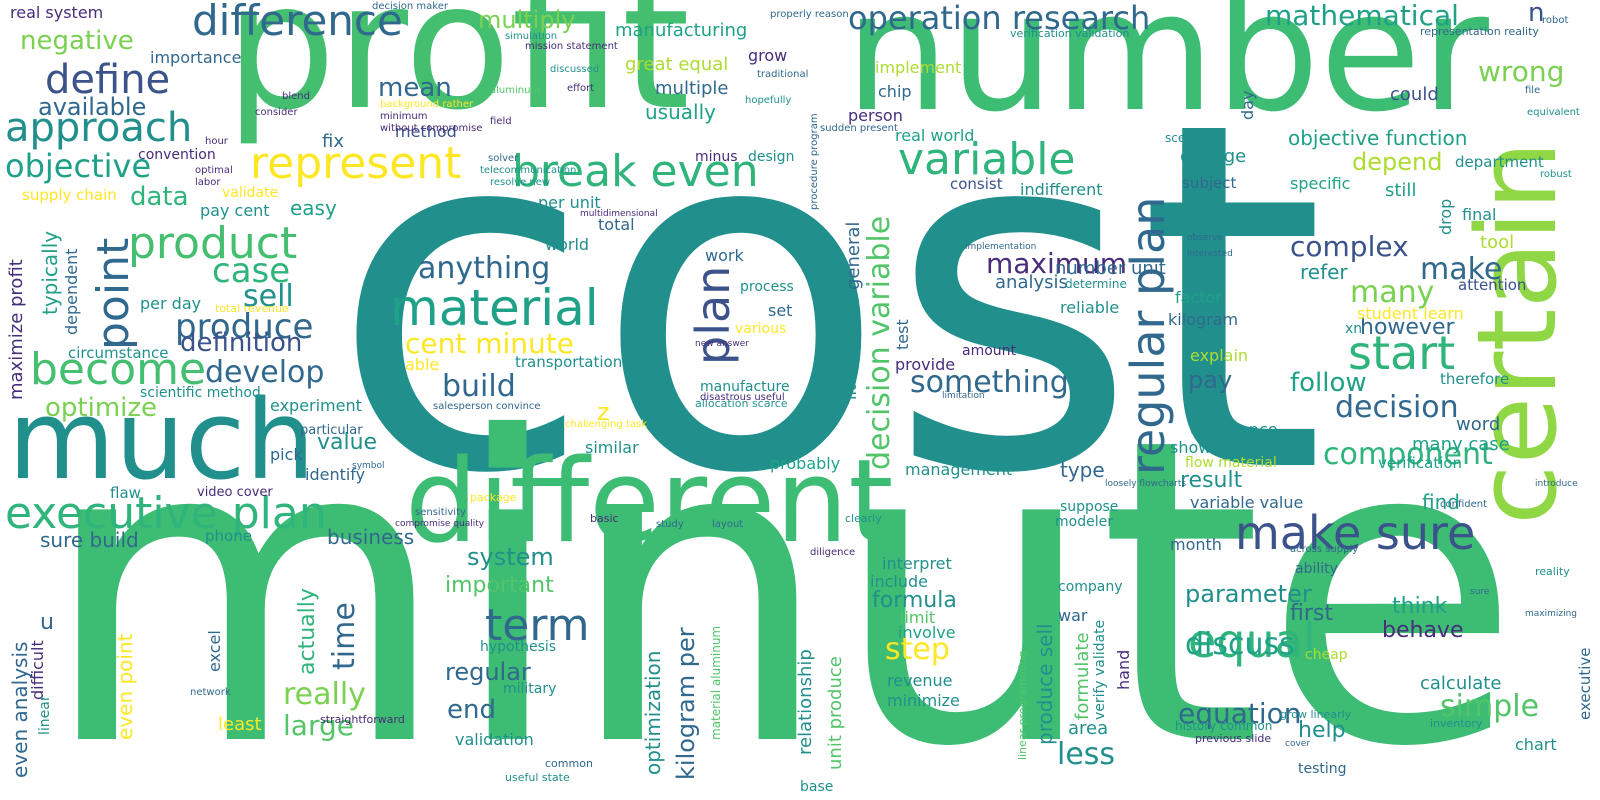 This screenshot has height=800, width=1600. What do you see at coordinates (1234, 429) in the screenshot?
I see `word-confidence: confidence` at bounding box center [1234, 429].